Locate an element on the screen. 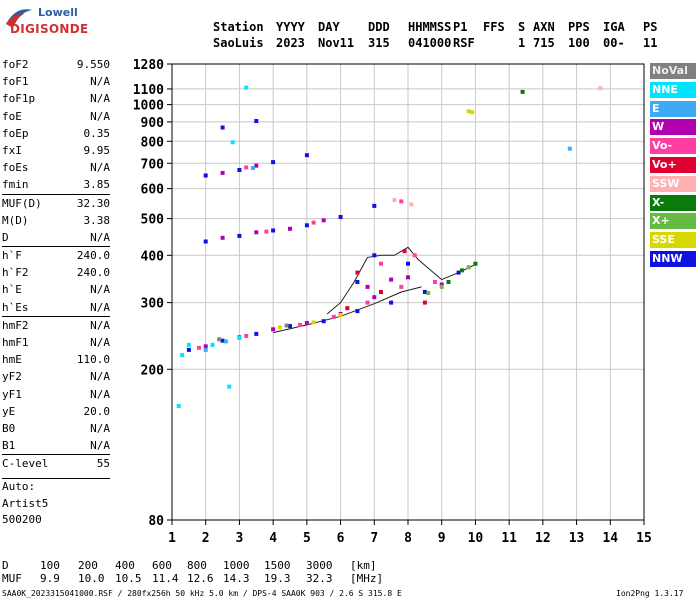  values-5: RSF is located at coordinates (464, 43).